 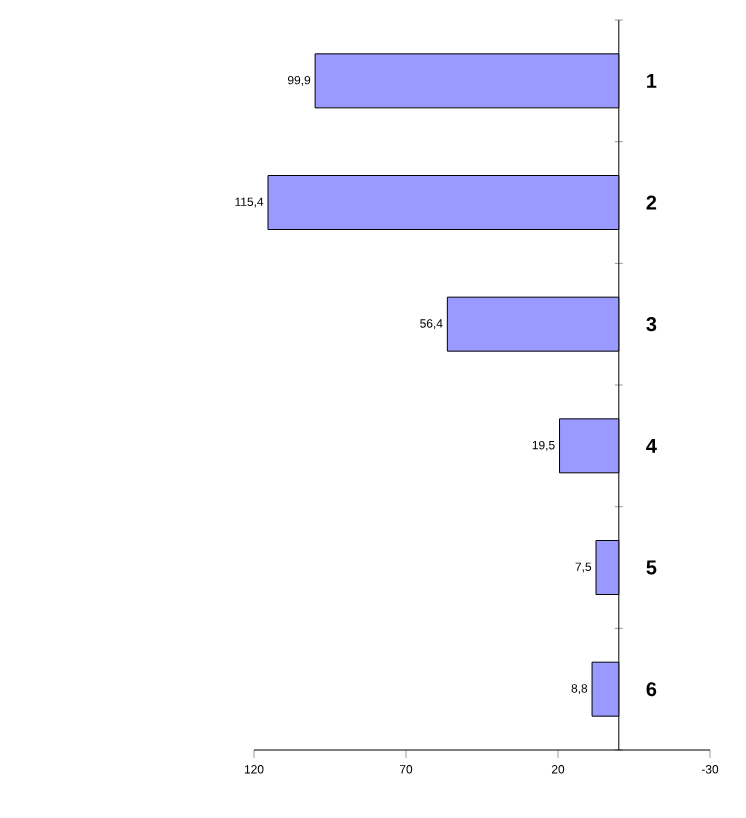 I want to click on y-tick-label: 5, so click(x=651, y=567).